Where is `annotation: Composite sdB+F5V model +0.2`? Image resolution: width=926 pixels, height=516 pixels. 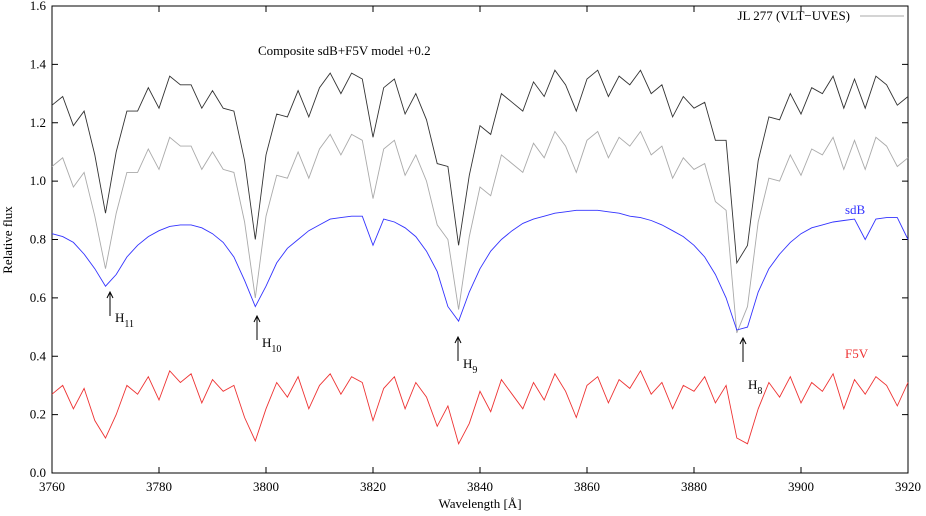
annotation: Composite sdB+F5V model +0.2 is located at coordinates (344, 50).